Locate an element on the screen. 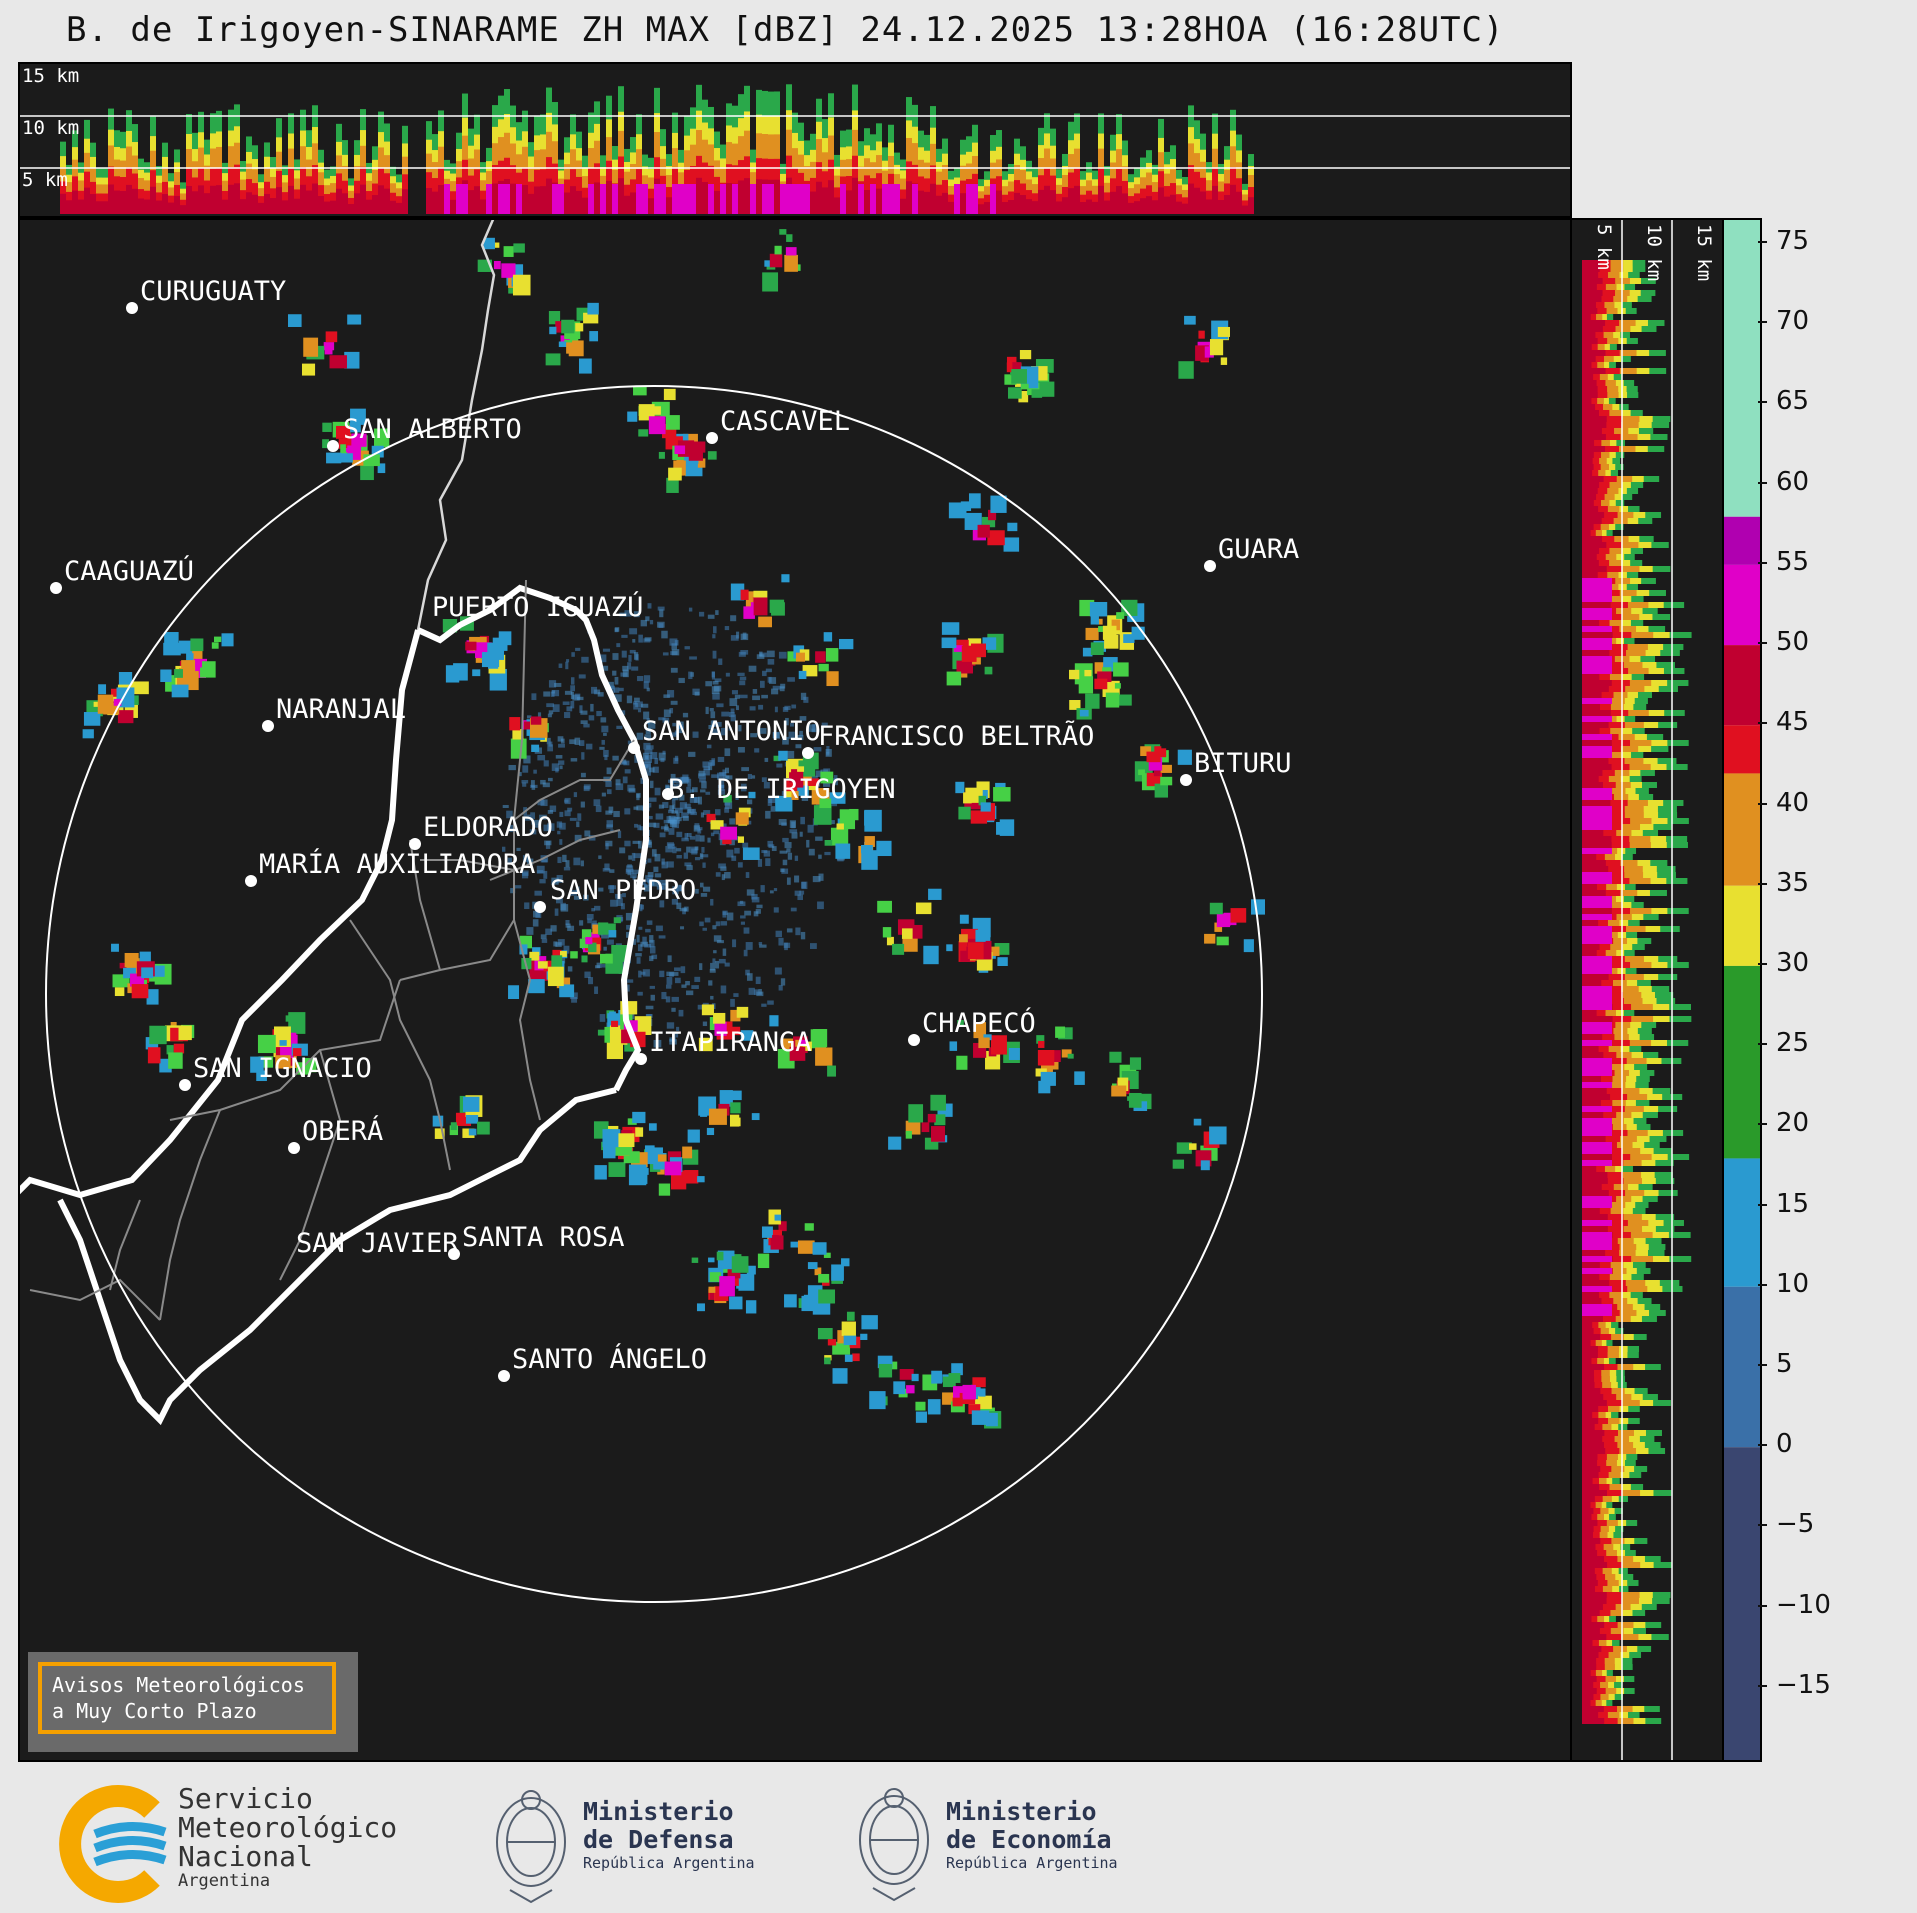  river-border-iguazu is located at coordinates (532, 838).